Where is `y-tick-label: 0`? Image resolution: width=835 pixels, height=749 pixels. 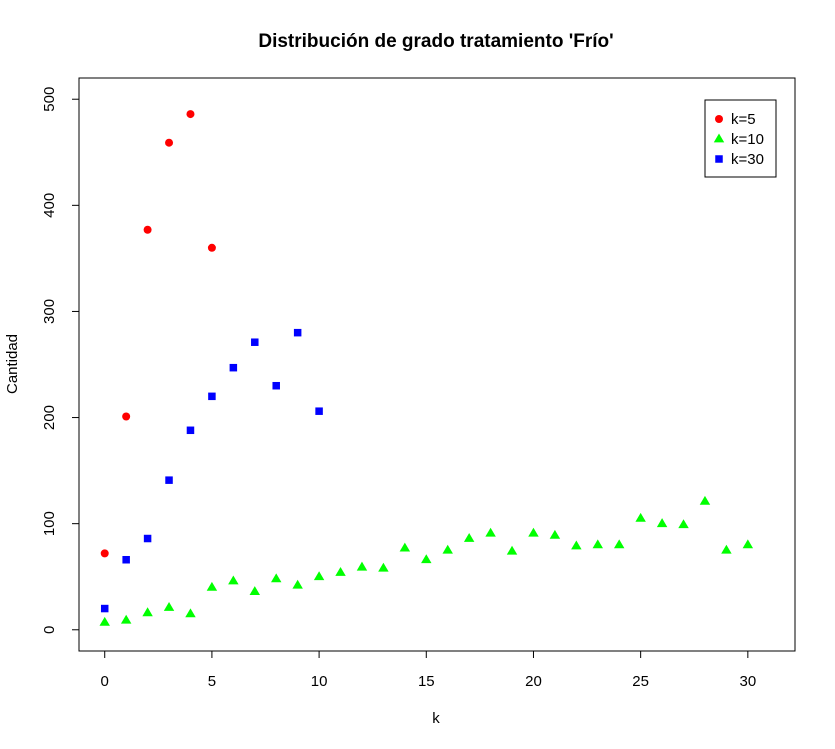
y-tick-label: 0 is located at coordinates (49, 630).